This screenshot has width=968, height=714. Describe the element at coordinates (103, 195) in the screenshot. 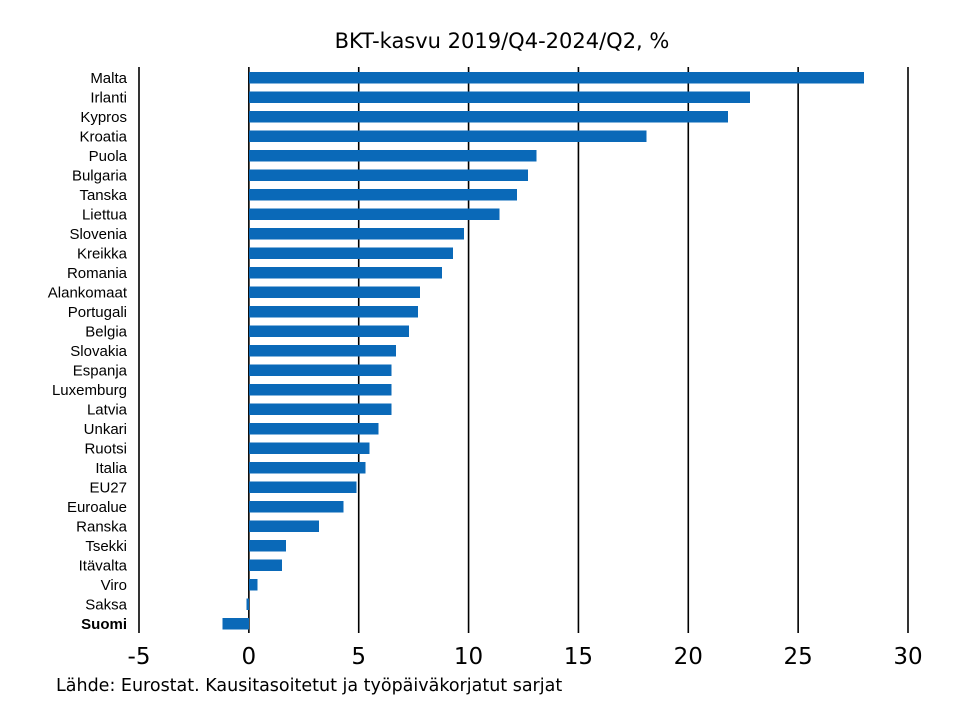

I see `category-label: Tanska` at that location.